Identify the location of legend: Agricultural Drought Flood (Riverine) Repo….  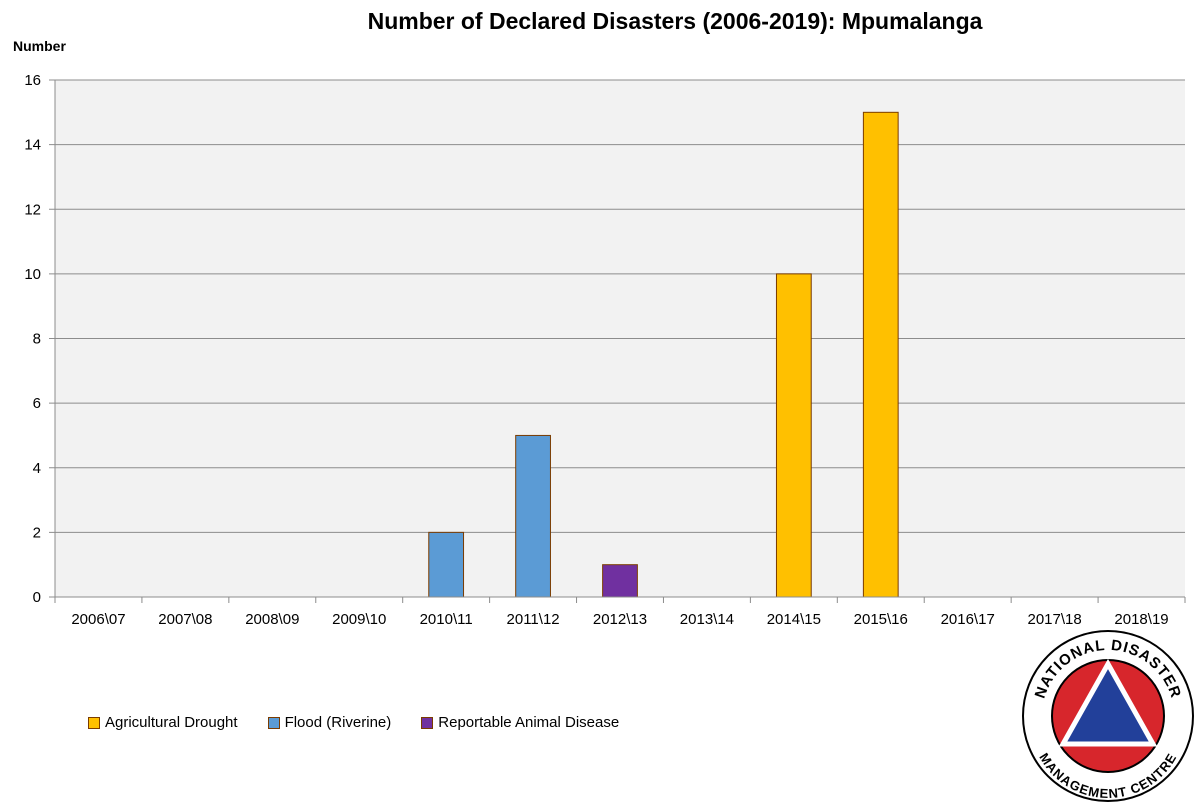
(368, 723).